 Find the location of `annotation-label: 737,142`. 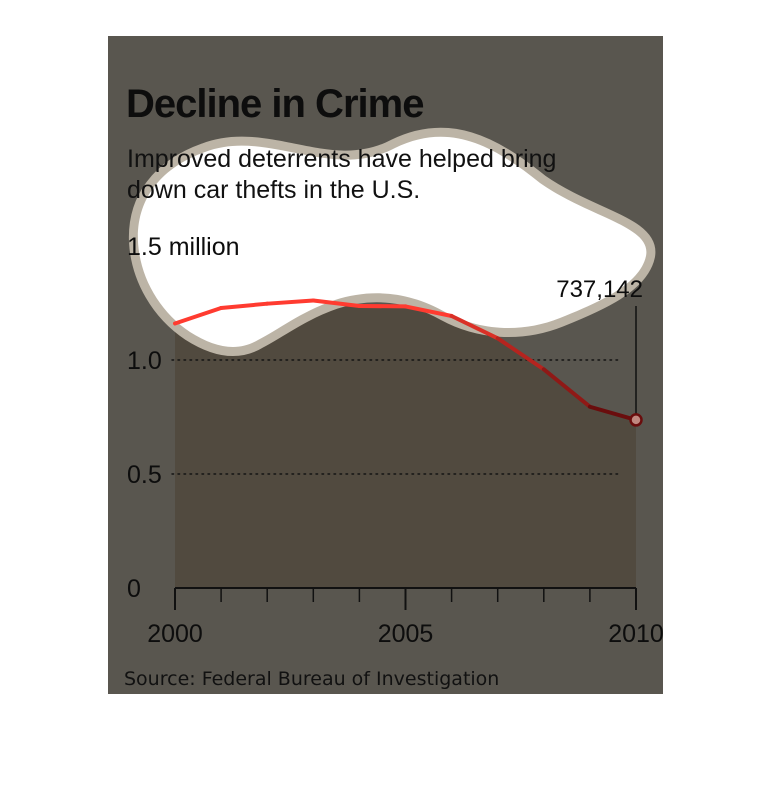

annotation-label: 737,142 is located at coordinates (599, 289).